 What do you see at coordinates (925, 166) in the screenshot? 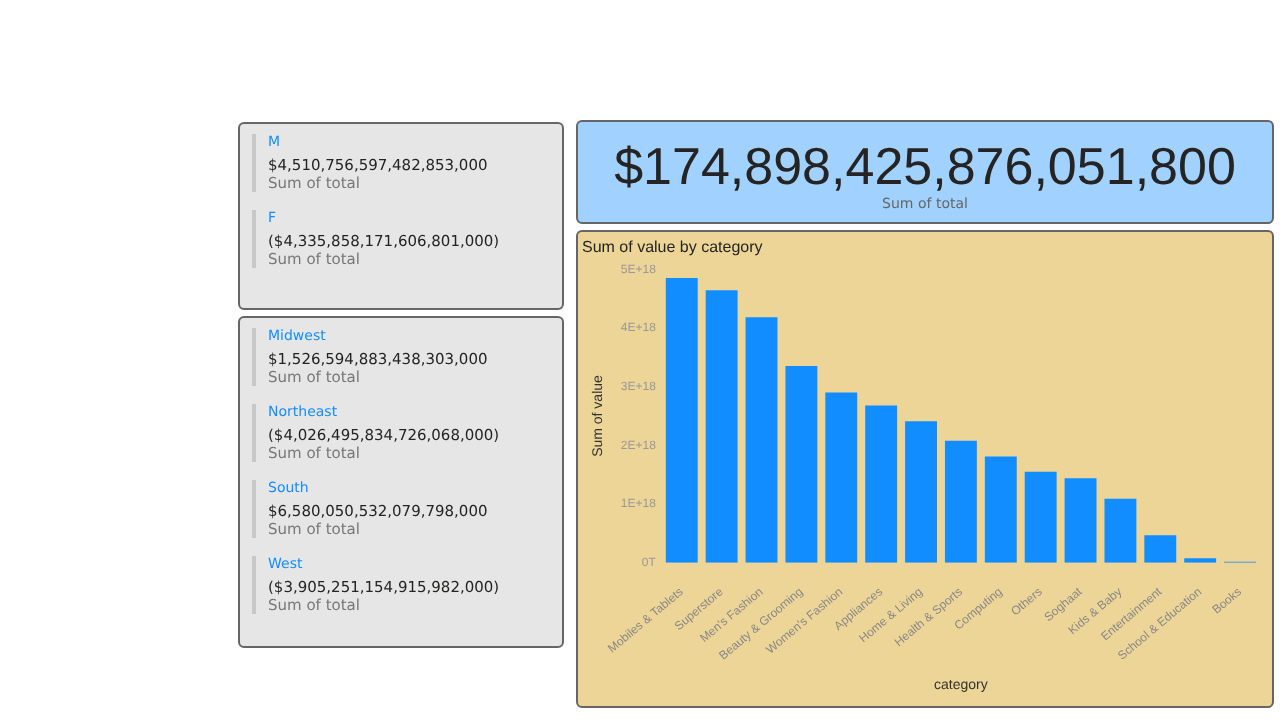
I see `text: $174,898,425,876,051,800` at bounding box center [925, 166].